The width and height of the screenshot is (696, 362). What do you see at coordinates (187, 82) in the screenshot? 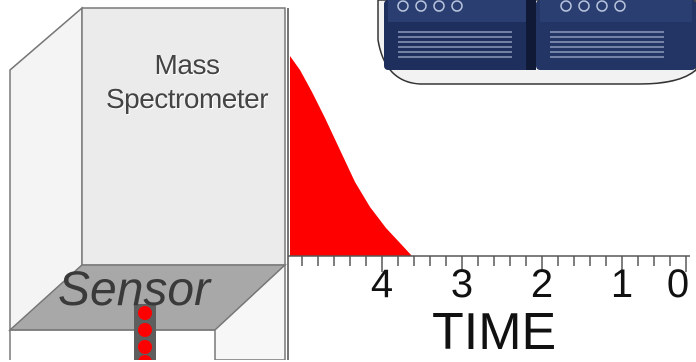
I see `mass-spectrometer-label: Mass Spectrometer` at bounding box center [187, 82].